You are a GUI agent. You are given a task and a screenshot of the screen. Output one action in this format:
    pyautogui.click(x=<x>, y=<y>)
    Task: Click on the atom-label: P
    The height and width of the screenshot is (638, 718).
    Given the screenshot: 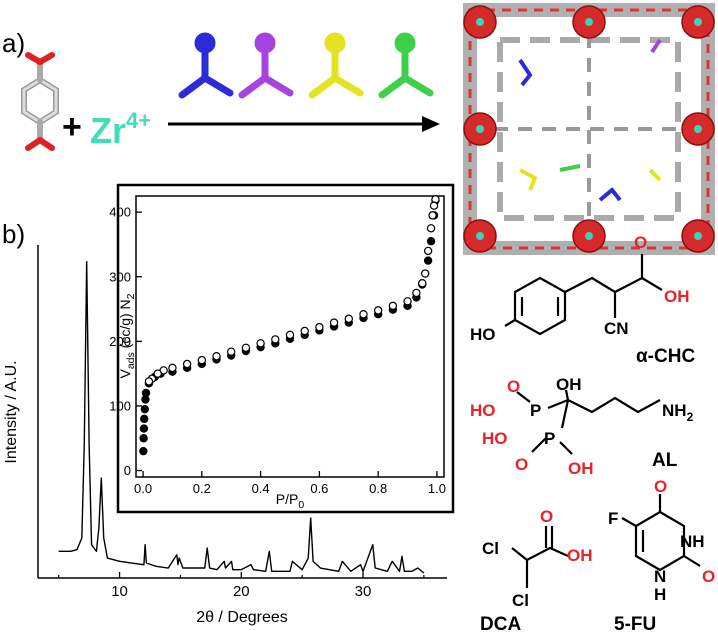 What is the action you would take?
    pyautogui.click(x=535, y=410)
    